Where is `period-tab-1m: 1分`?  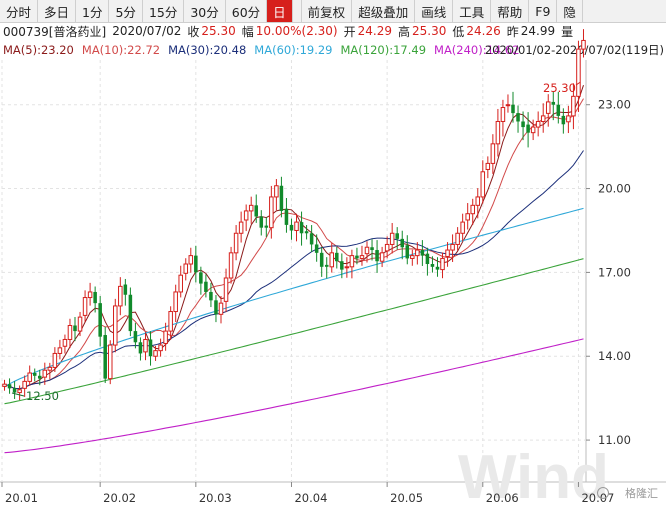 period-tab-1m: 1分 is located at coordinates (93, 11).